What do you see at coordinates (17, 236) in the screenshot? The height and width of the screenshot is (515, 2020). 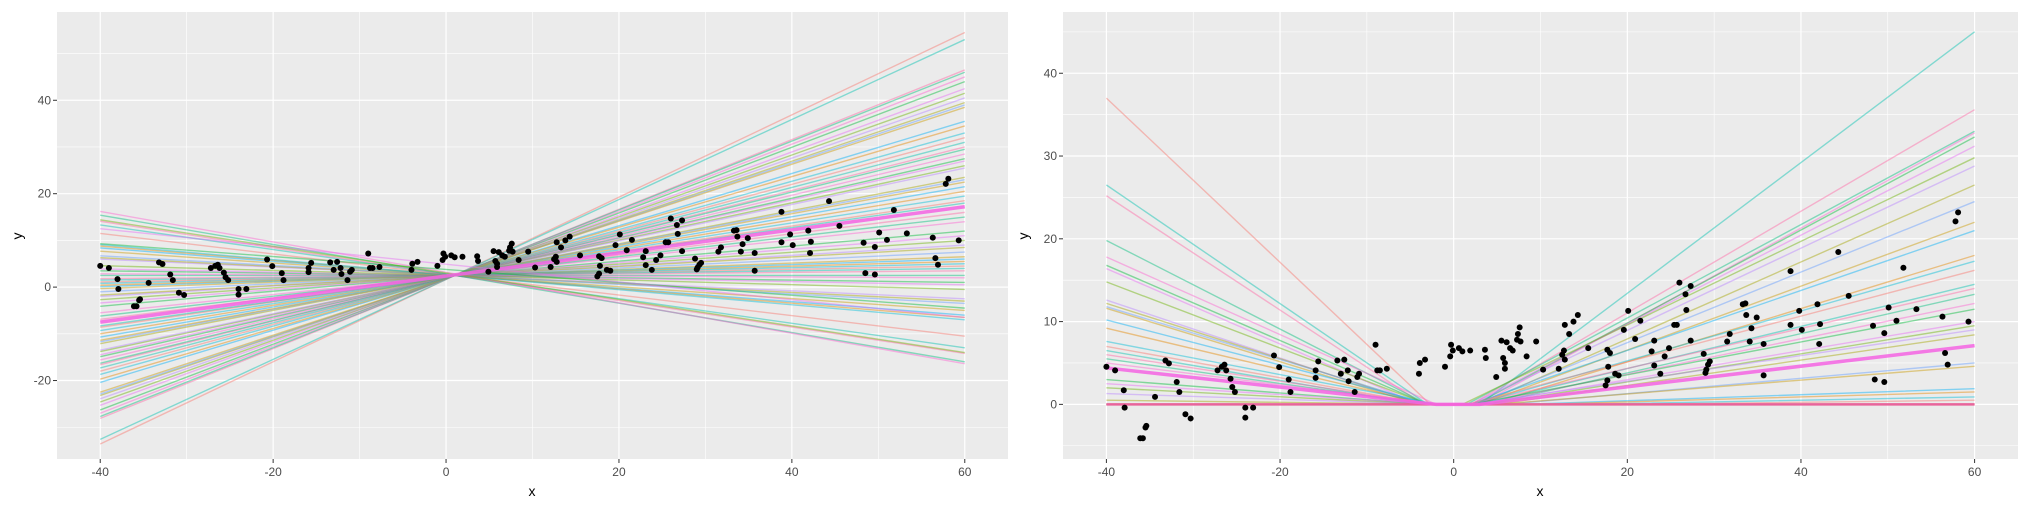 I see `left-y-axis-title: y` at bounding box center [17, 236].